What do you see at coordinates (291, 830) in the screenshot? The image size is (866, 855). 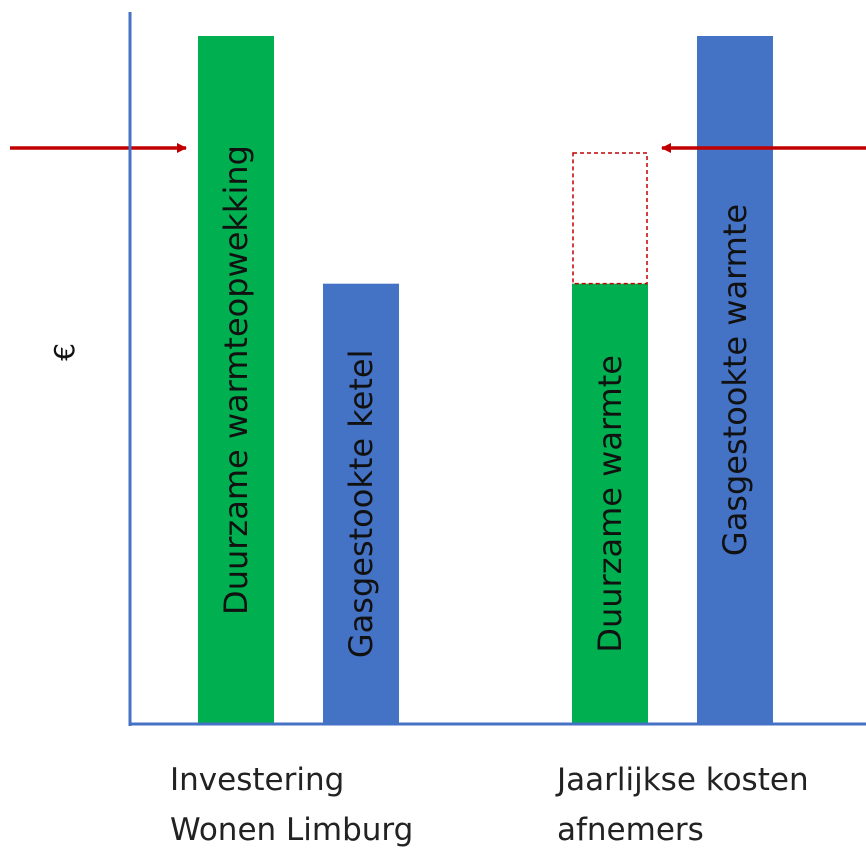 I see `category-label-1-line-2: Wonen Limburg` at bounding box center [291, 830].